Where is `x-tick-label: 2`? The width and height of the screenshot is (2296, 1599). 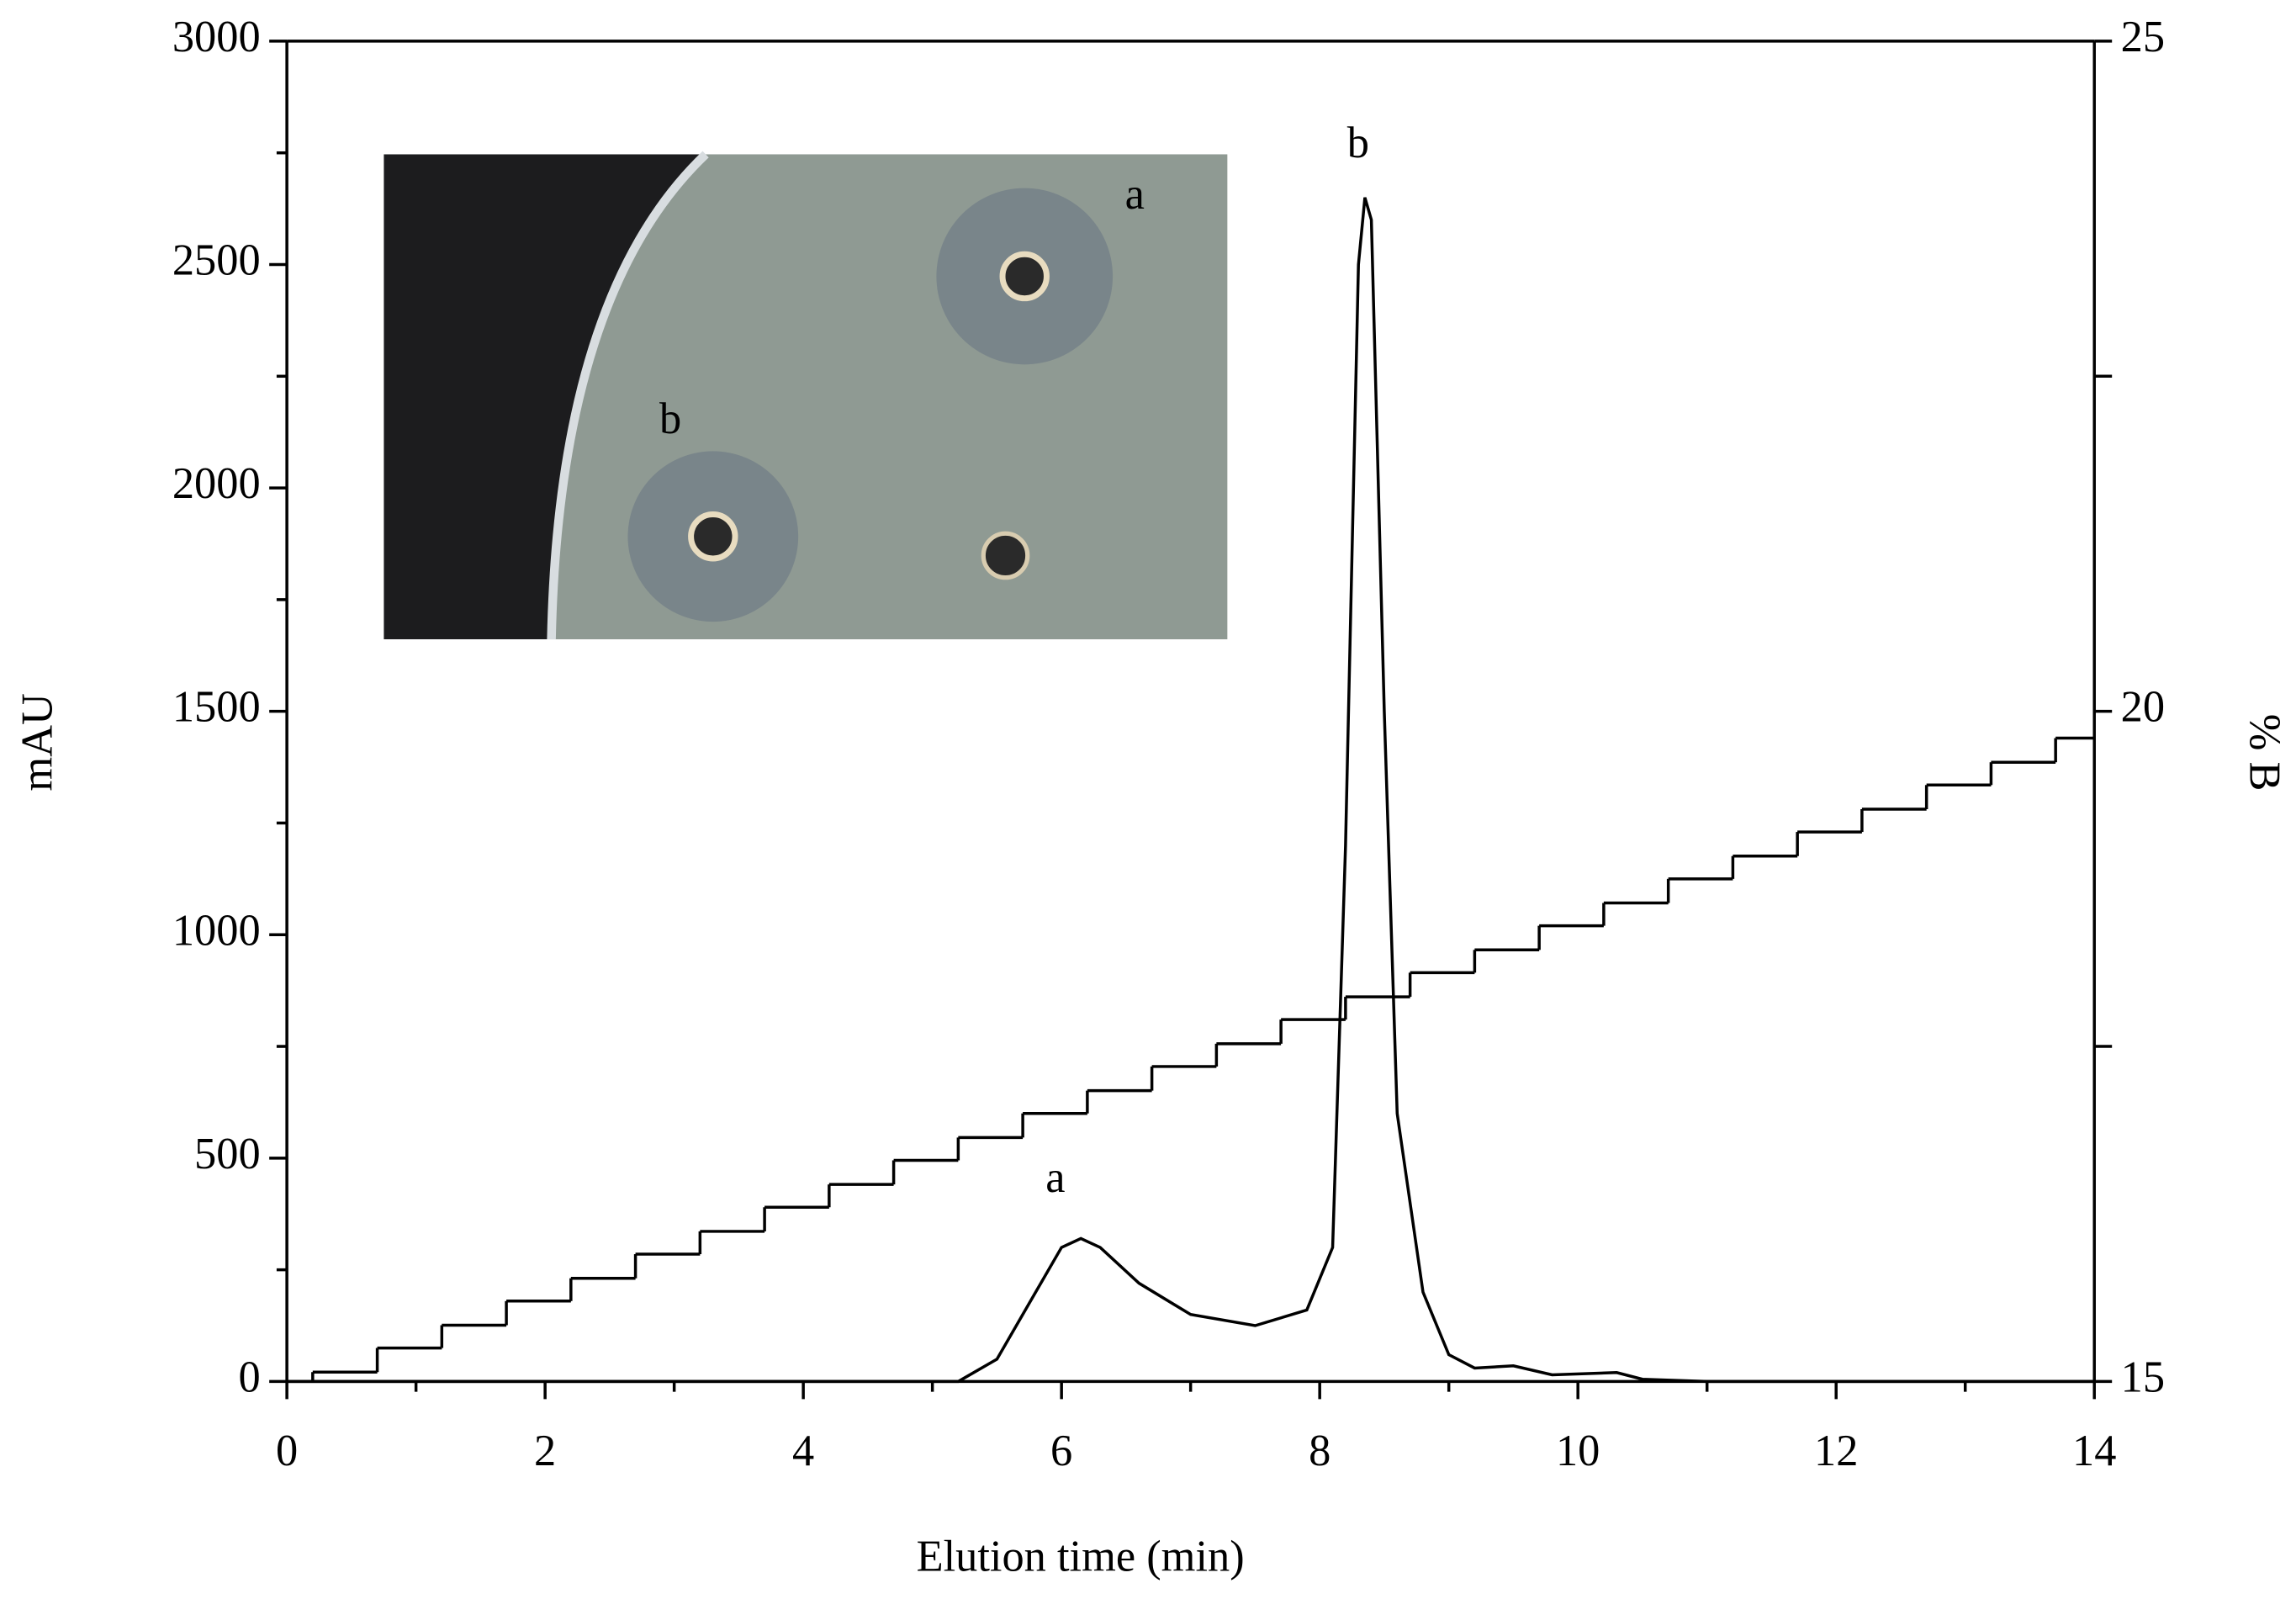
x-tick-label: 2 is located at coordinates (545, 1451).